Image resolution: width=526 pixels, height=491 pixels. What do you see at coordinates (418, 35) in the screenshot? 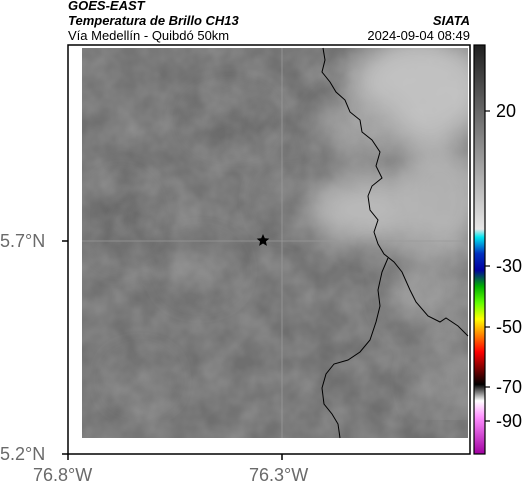
I see `timestamp: 2024-09-04 08:49` at bounding box center [418, 35].